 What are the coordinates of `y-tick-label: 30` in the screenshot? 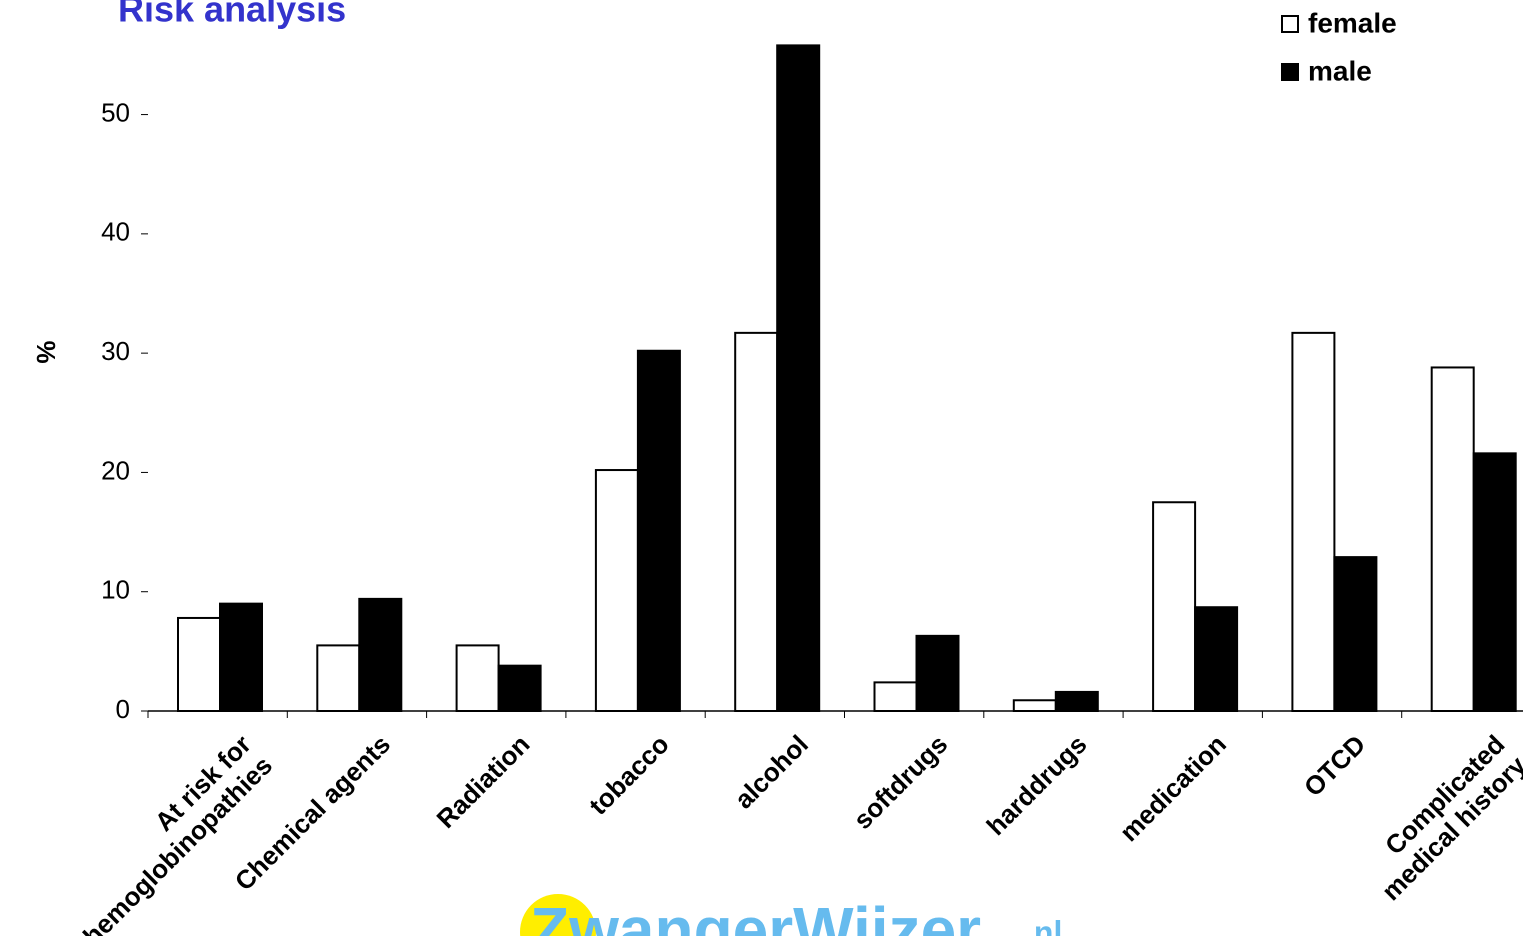 It's located at (115, 351).